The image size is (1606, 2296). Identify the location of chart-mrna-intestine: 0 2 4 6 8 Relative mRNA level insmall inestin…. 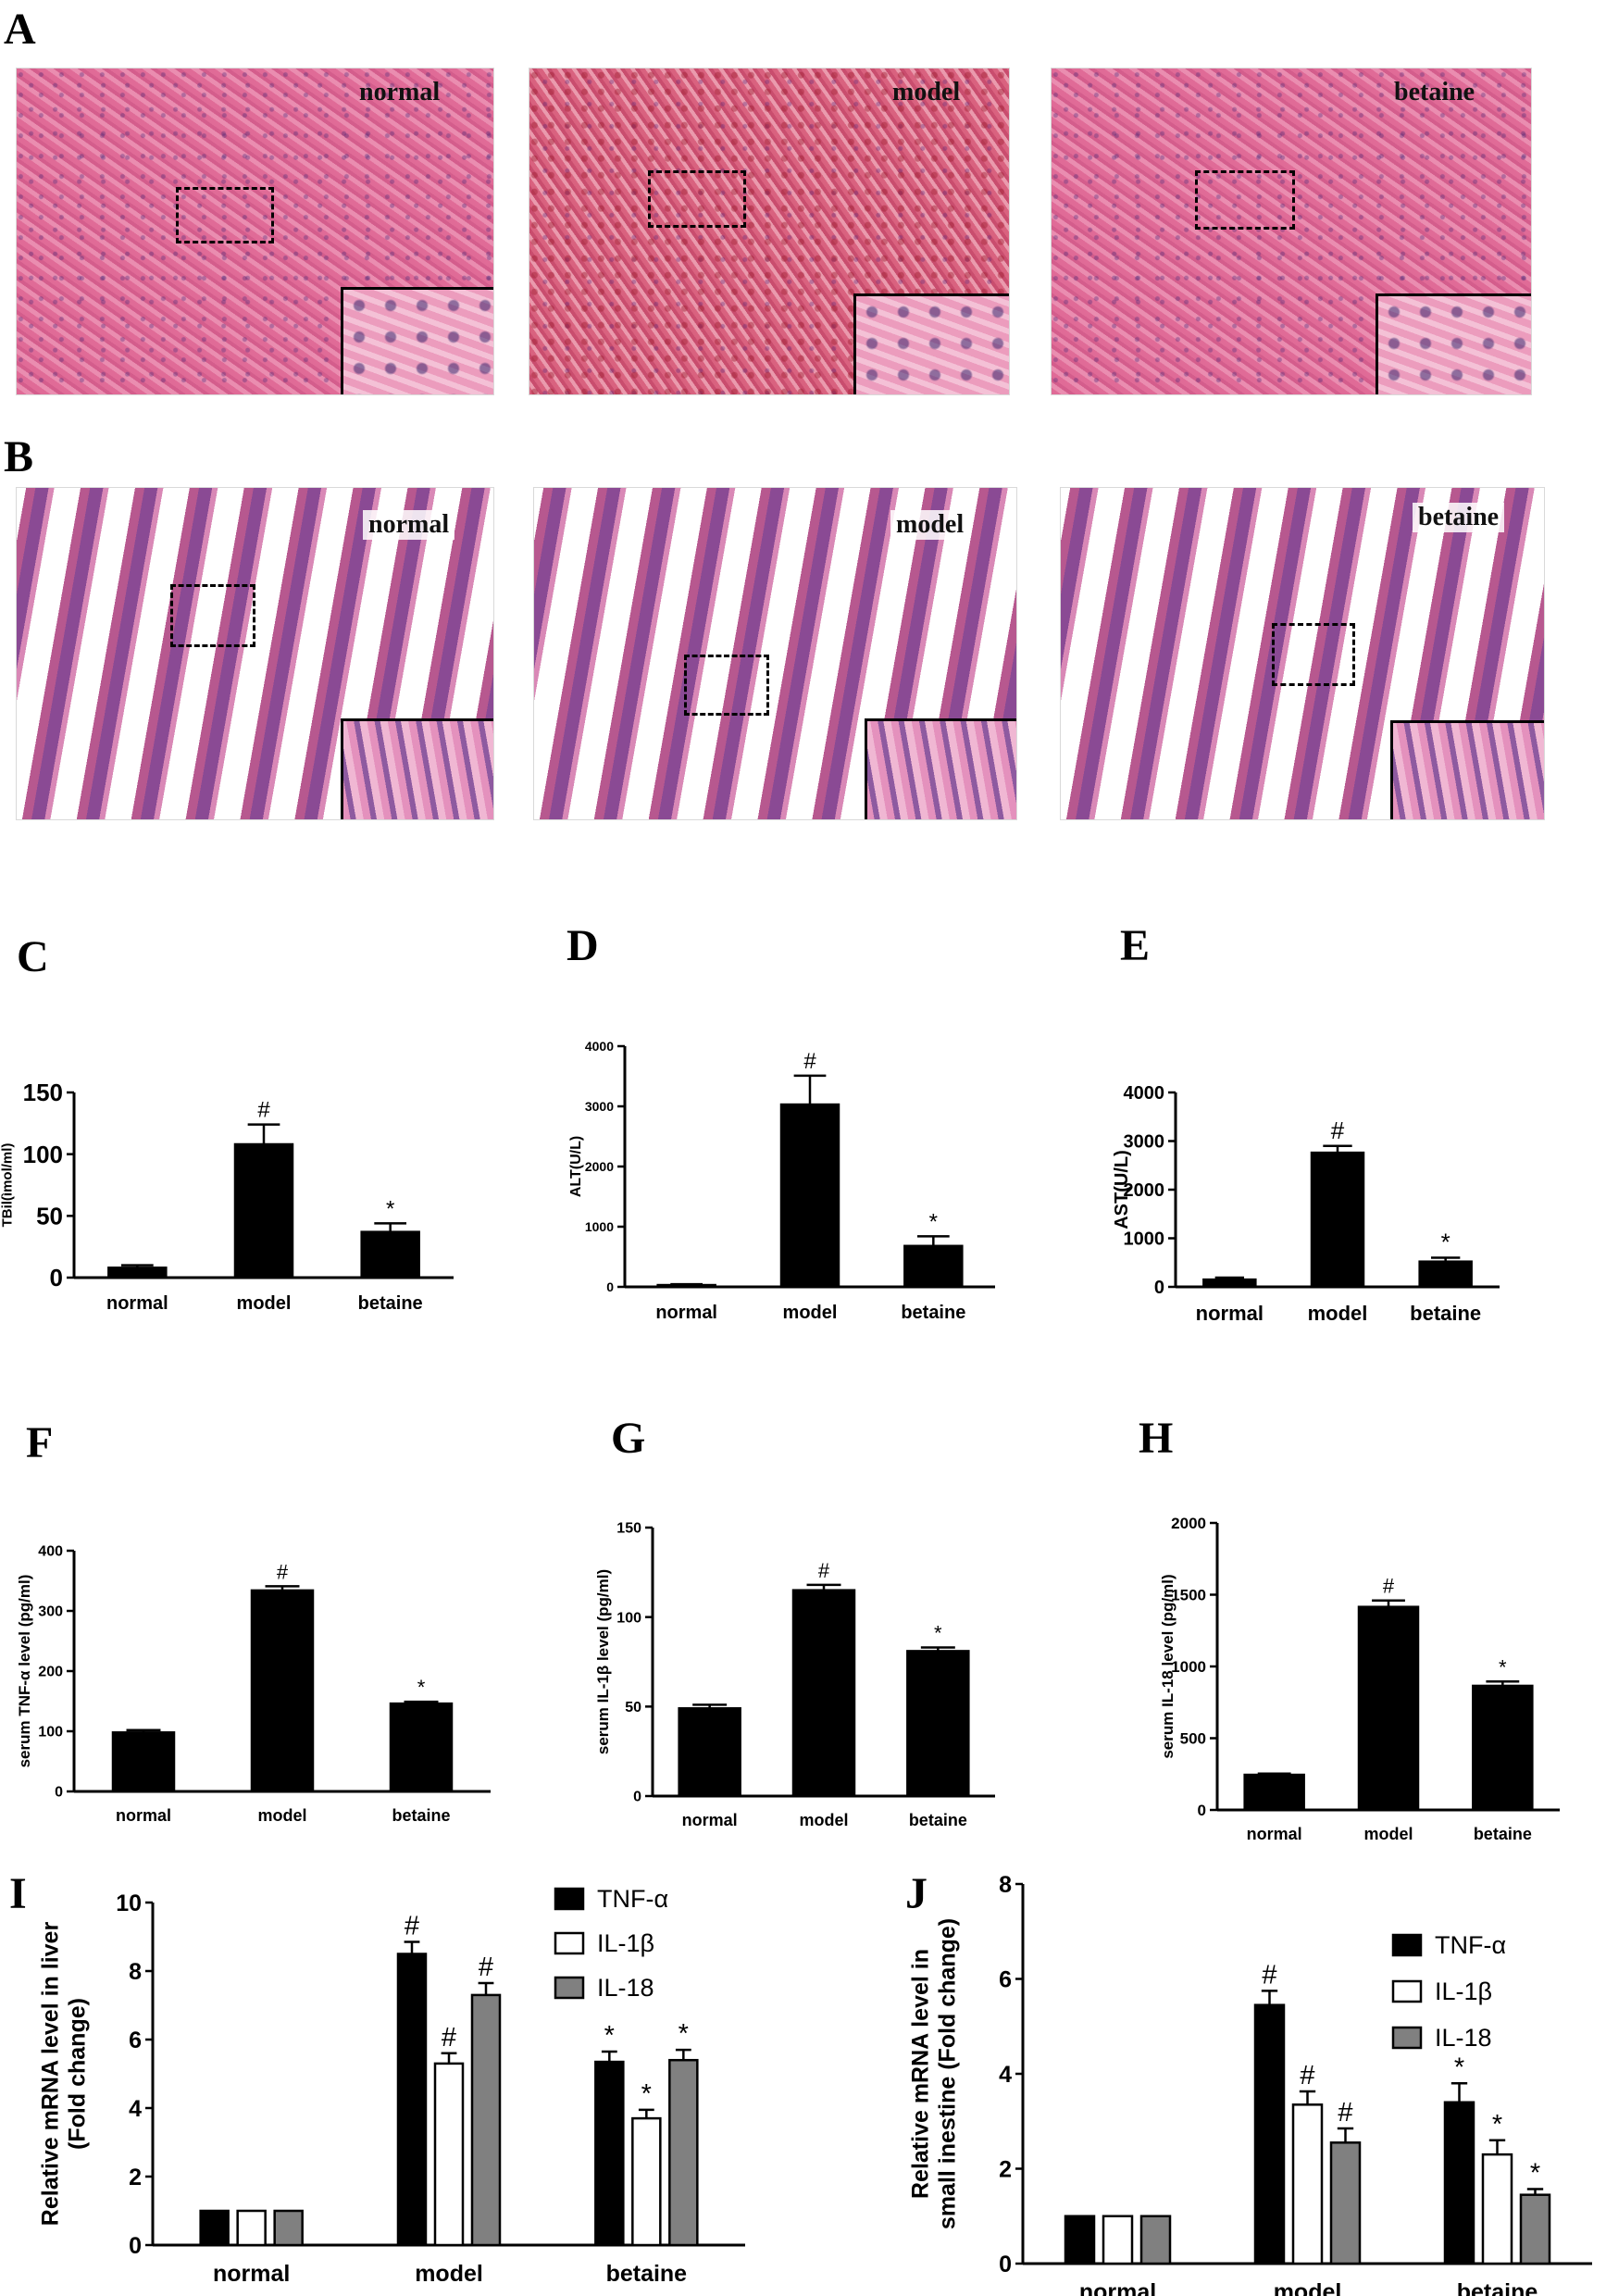
(1250, 2084).